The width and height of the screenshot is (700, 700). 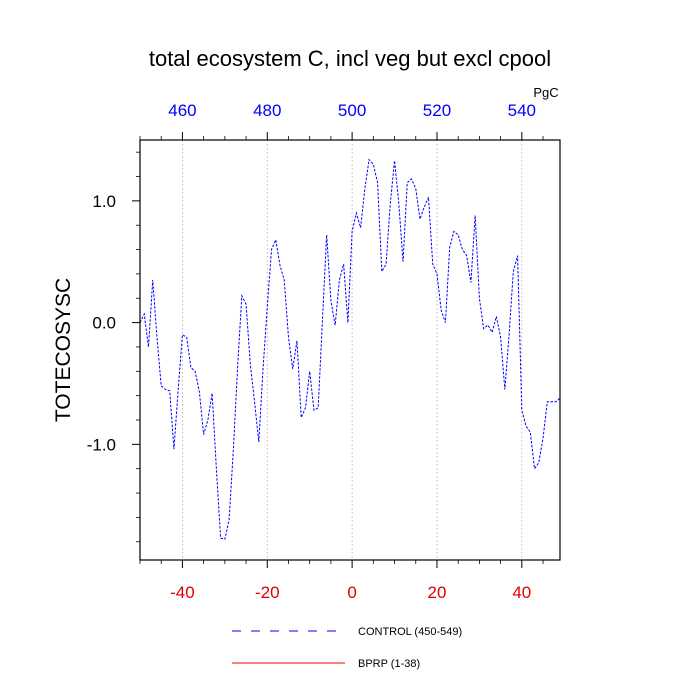 I want to click on x-tick-label-top: 500, so click(x=352, y=110).